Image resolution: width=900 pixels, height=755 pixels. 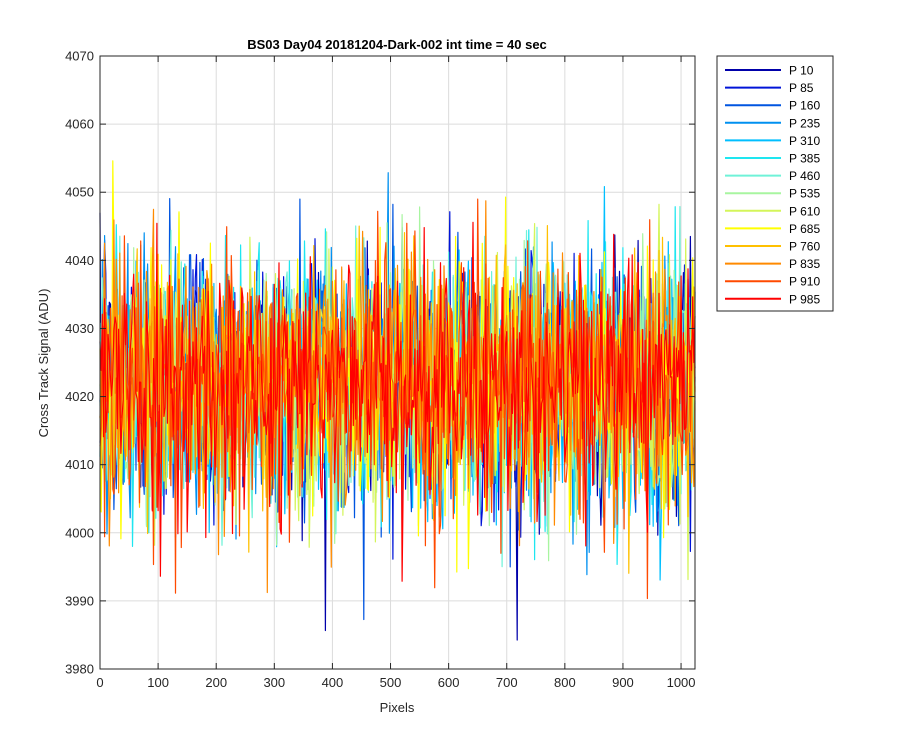 What do you see at coordinates (79, 669) in the screenshot?
I see `y-tick-label: 3980` at bounding box center [79, 669].